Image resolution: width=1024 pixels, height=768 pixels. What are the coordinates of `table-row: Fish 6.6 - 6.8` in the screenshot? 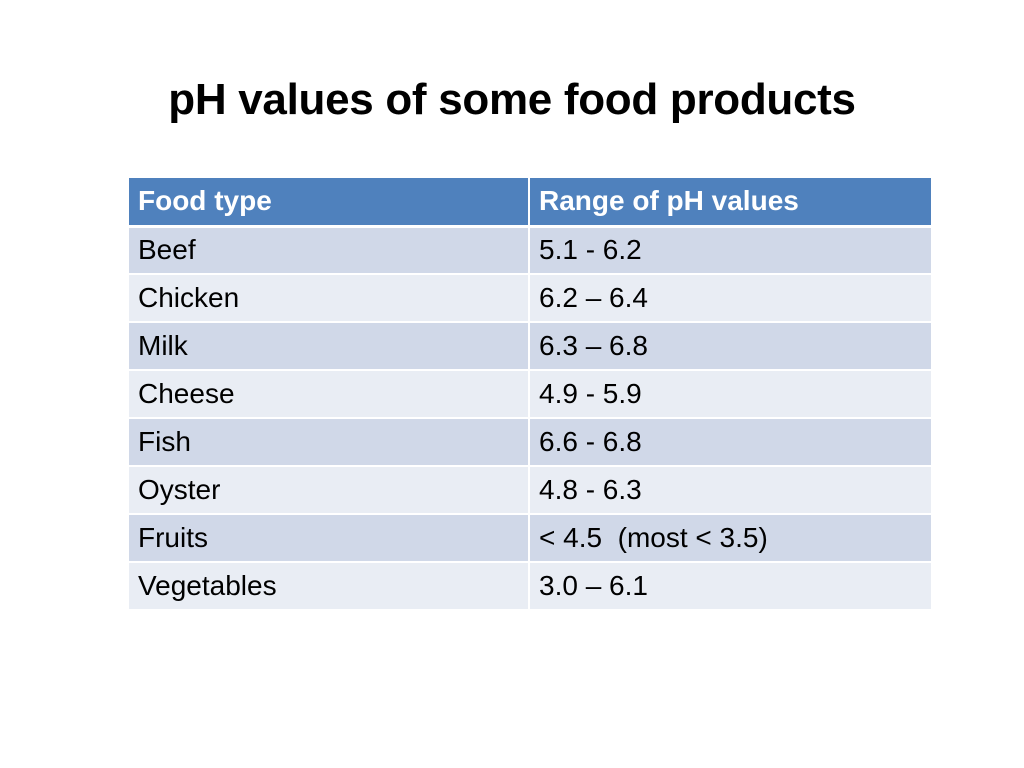 It's located at (530, 442).